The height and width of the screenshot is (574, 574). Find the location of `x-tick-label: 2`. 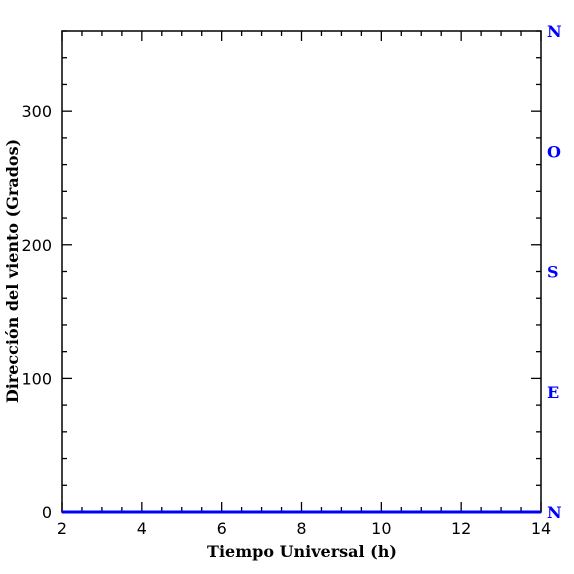

x-tick-label: 2 is located at coordinates (62, 528).